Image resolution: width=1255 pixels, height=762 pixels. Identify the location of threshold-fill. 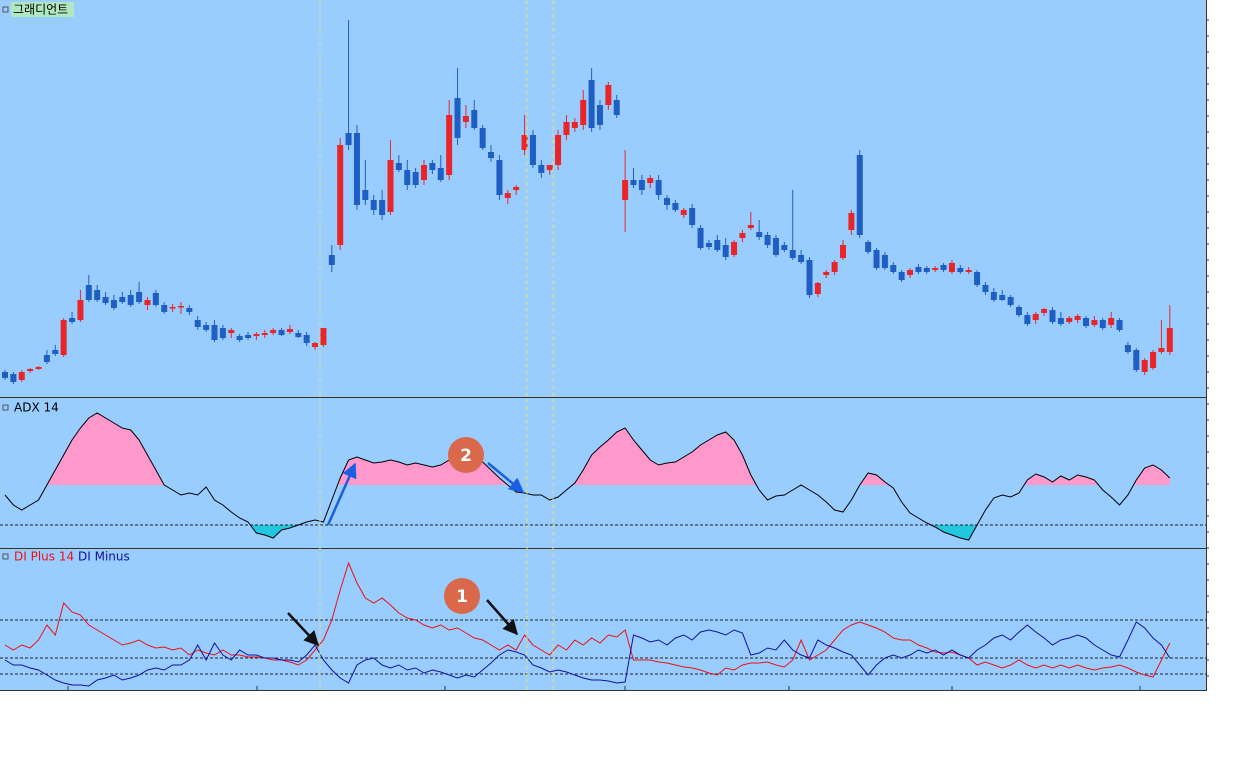
(587, 449).